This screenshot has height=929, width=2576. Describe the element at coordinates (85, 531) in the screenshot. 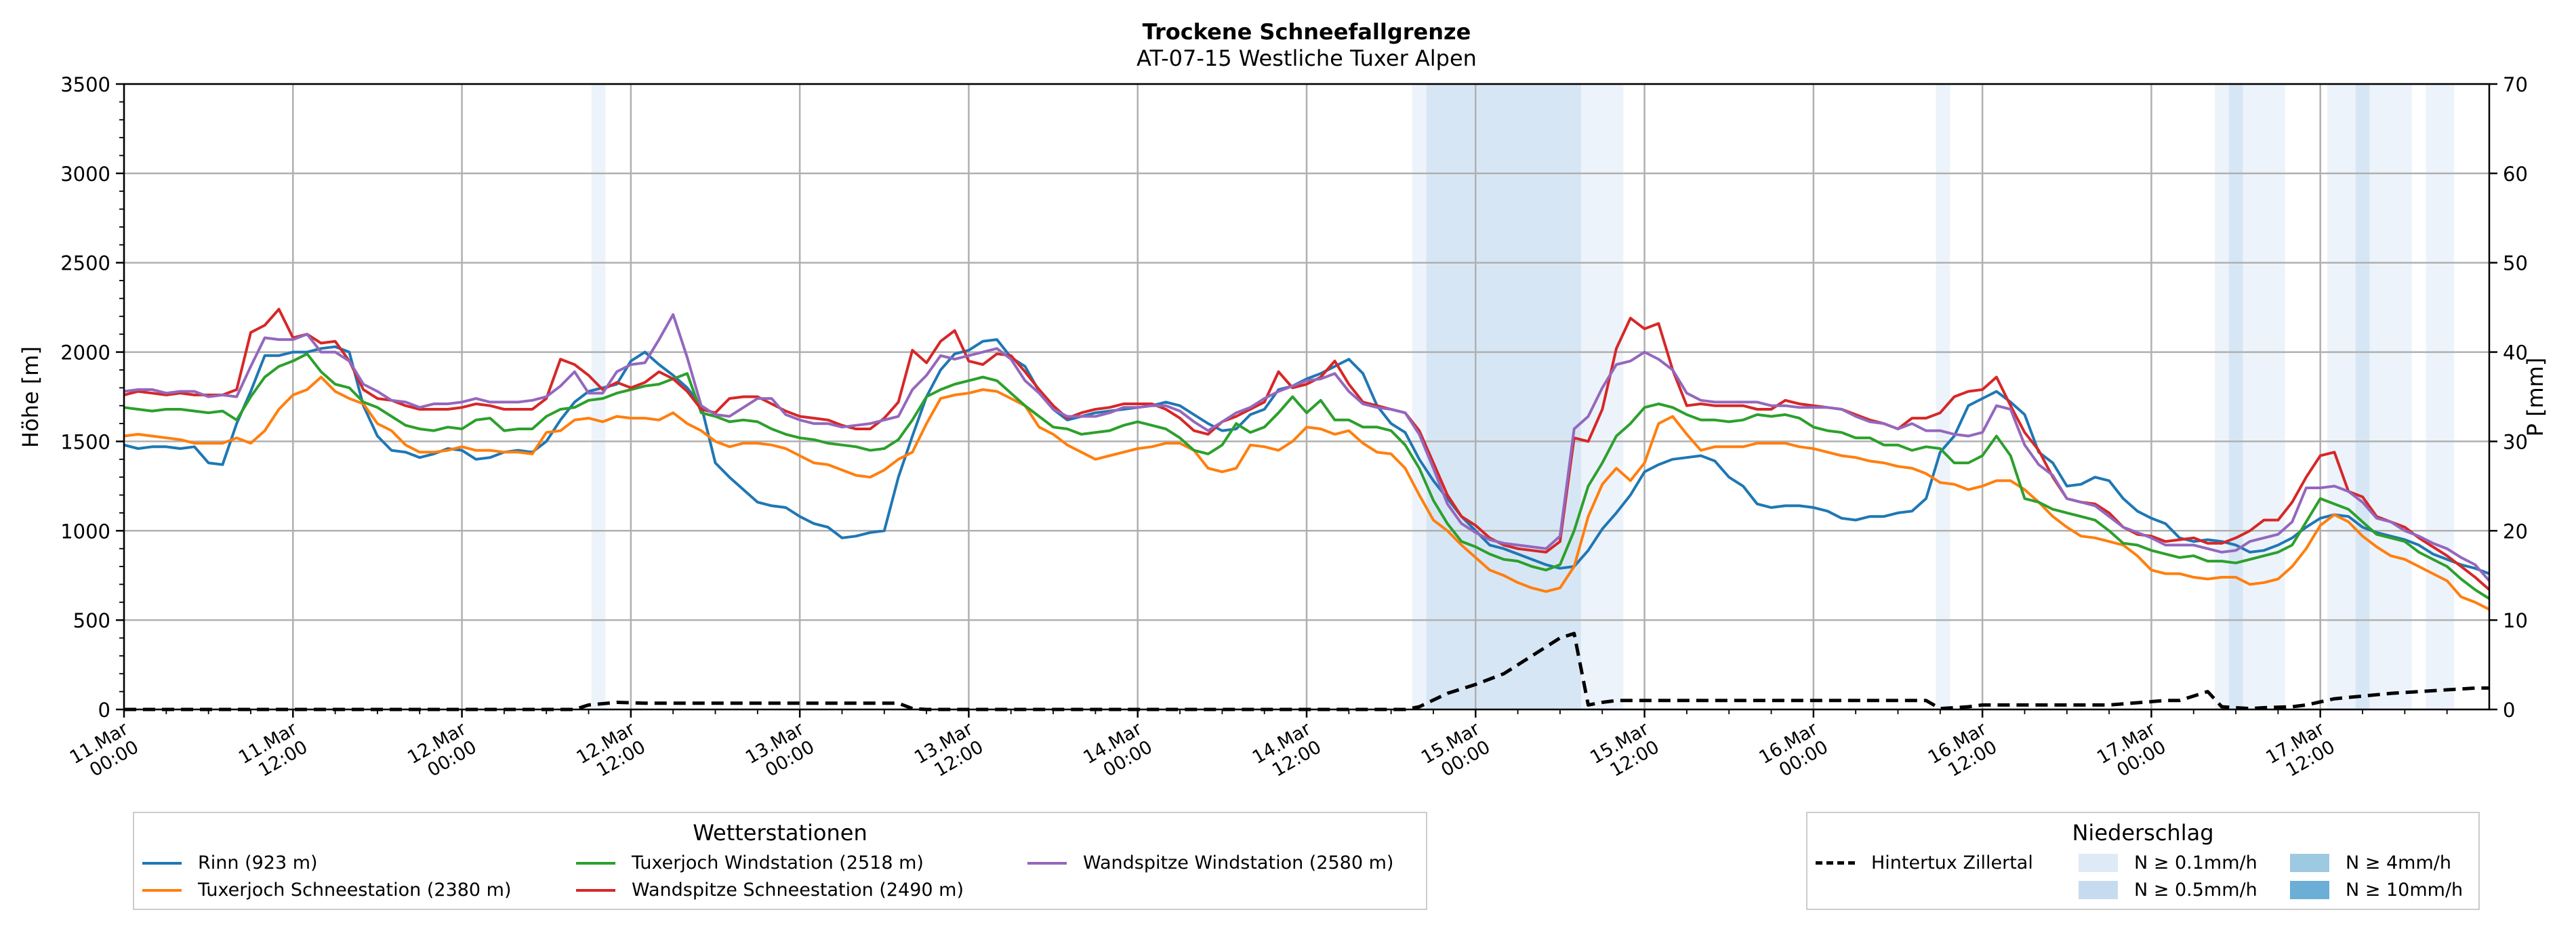

I see `y-tick-label-2: 1000` at that location.